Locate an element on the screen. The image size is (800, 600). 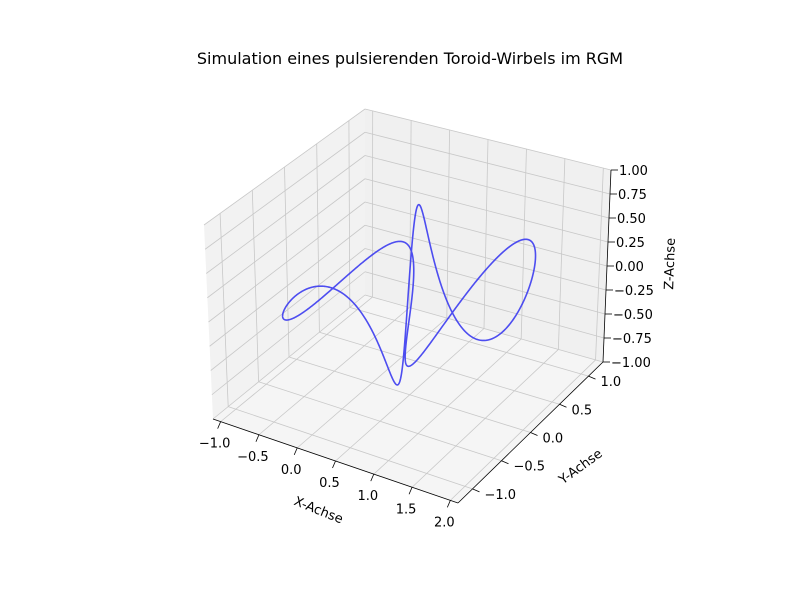
x-tick-label: 1.5 is located at coordinates (406, 509).